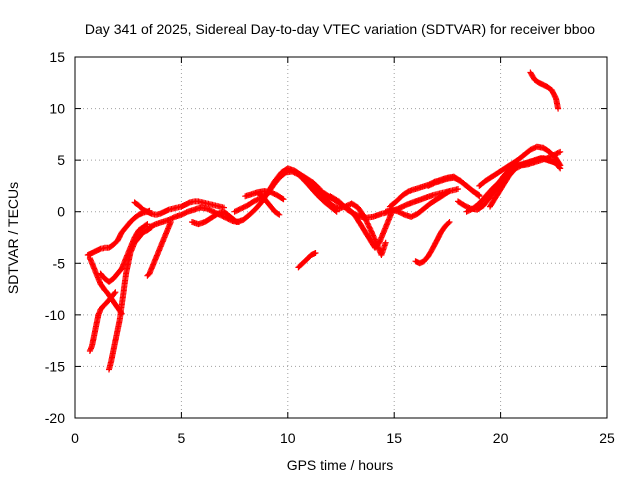 The height and width of the screenshot is (480, 640). What do you see at coordinates (75, 438) in the screenshot?
I see `x-tick-label: 0` at bounding box center [75, 438].